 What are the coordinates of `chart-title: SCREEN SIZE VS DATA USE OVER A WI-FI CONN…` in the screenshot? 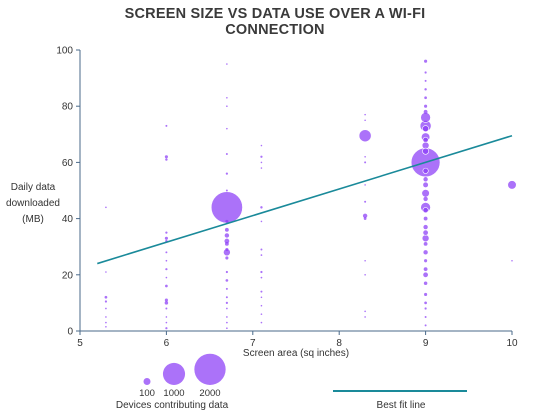 It's located at (275, 22).